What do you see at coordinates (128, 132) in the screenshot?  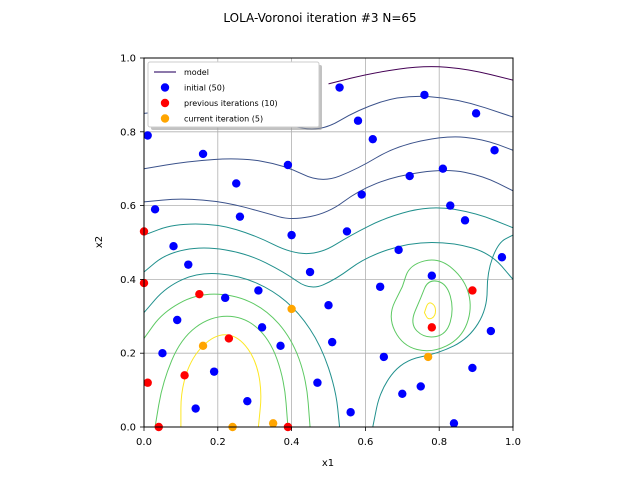 I see `y-tick-label: 0.8` at bounding box center [128, 132].